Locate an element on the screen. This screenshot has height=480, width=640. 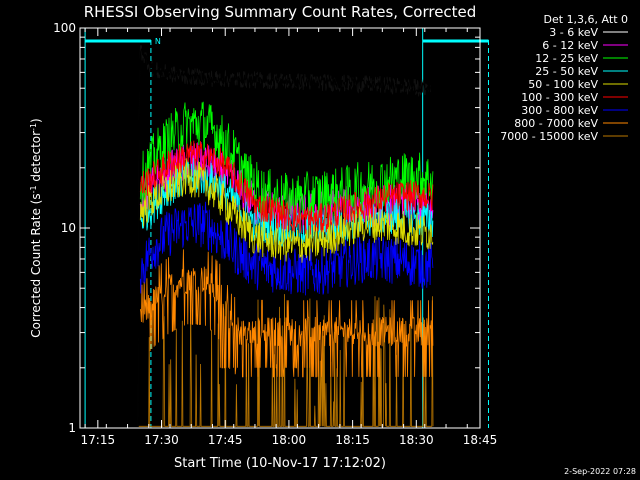
x-tick-label-0: 17:15 is located at coordinates (98, 440).